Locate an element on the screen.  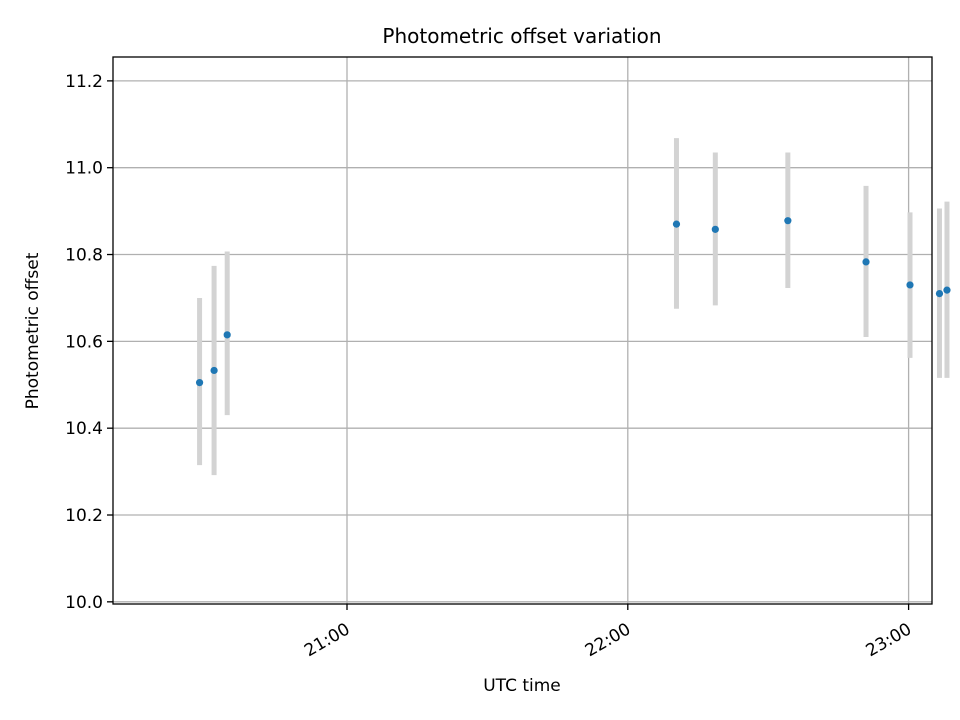
y-tick-label: 10.6 is located at coordinates (84, 342).